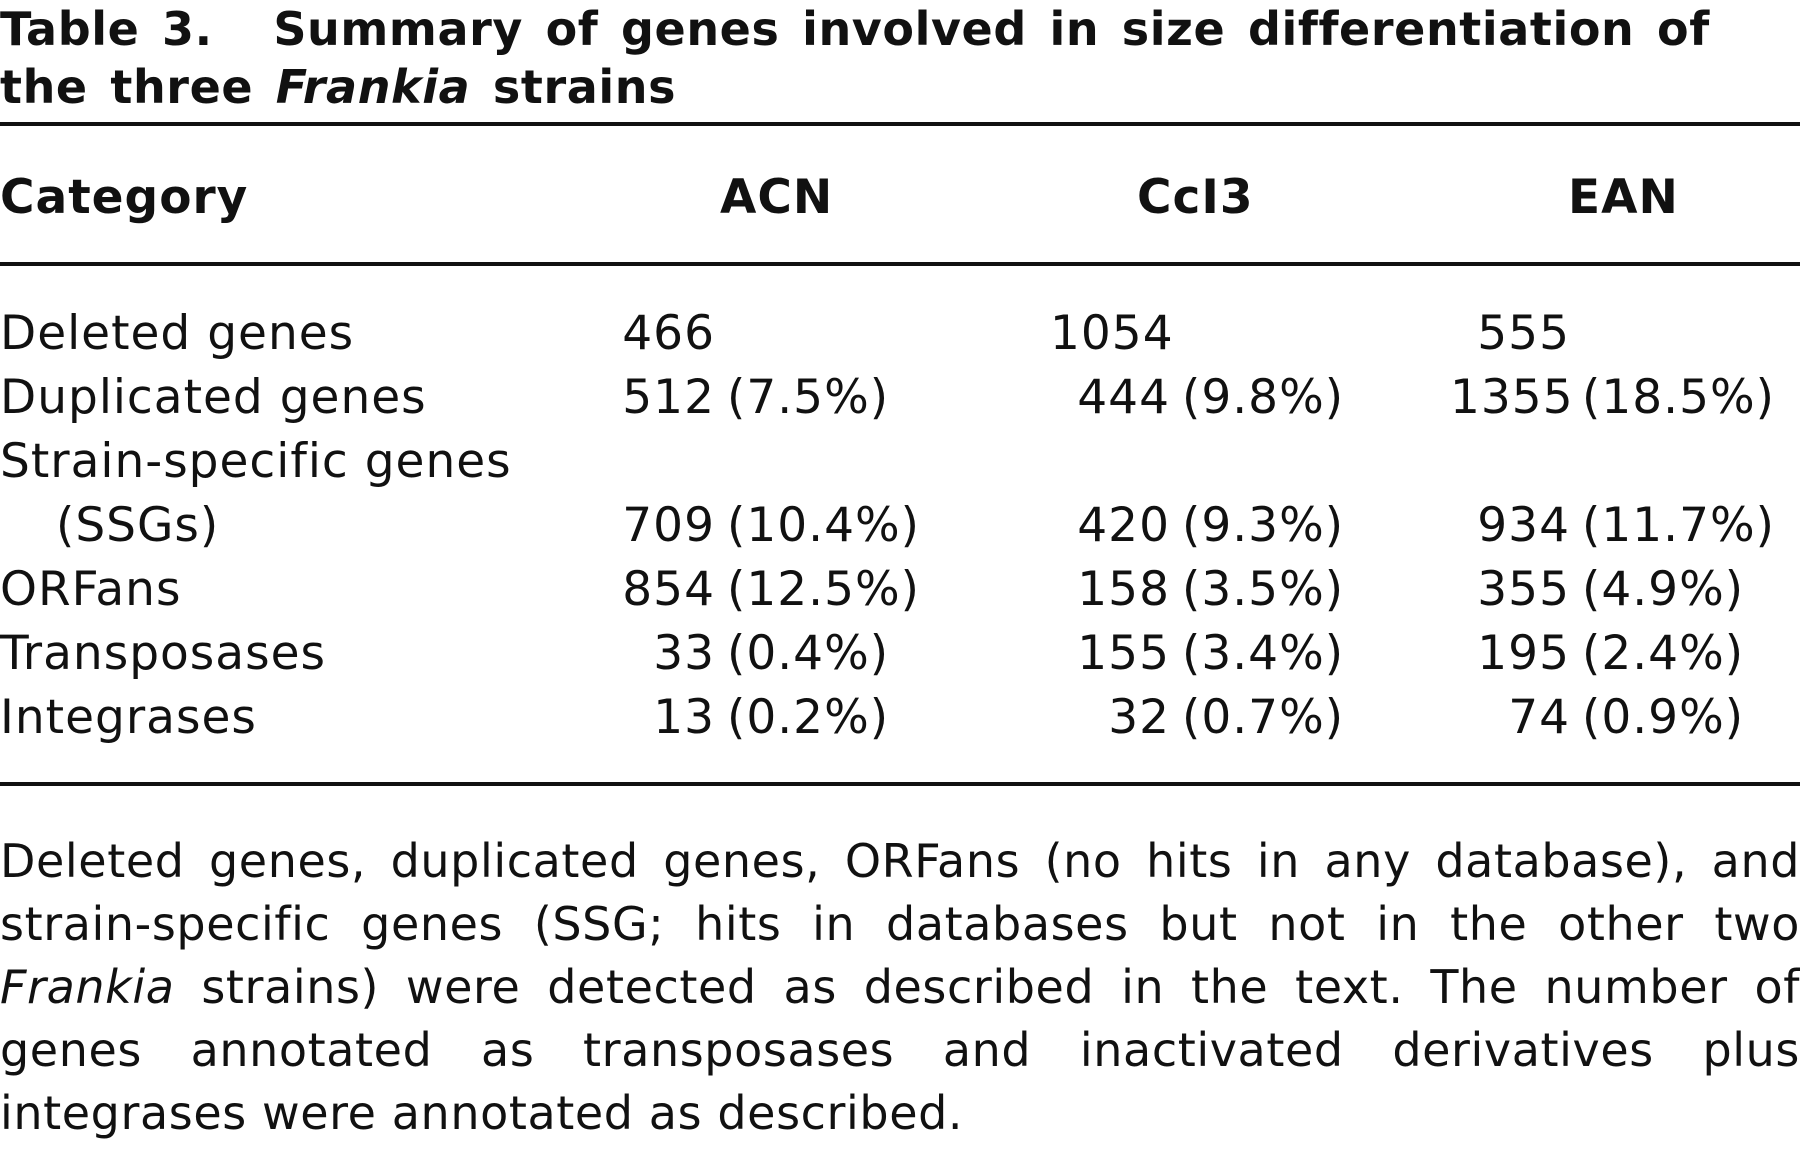 This screenshot has height=1150, width=1800. Describe the element at coordinates (808, 653) in the screenshot. I see `value-percent: (0.4%)` at that location.